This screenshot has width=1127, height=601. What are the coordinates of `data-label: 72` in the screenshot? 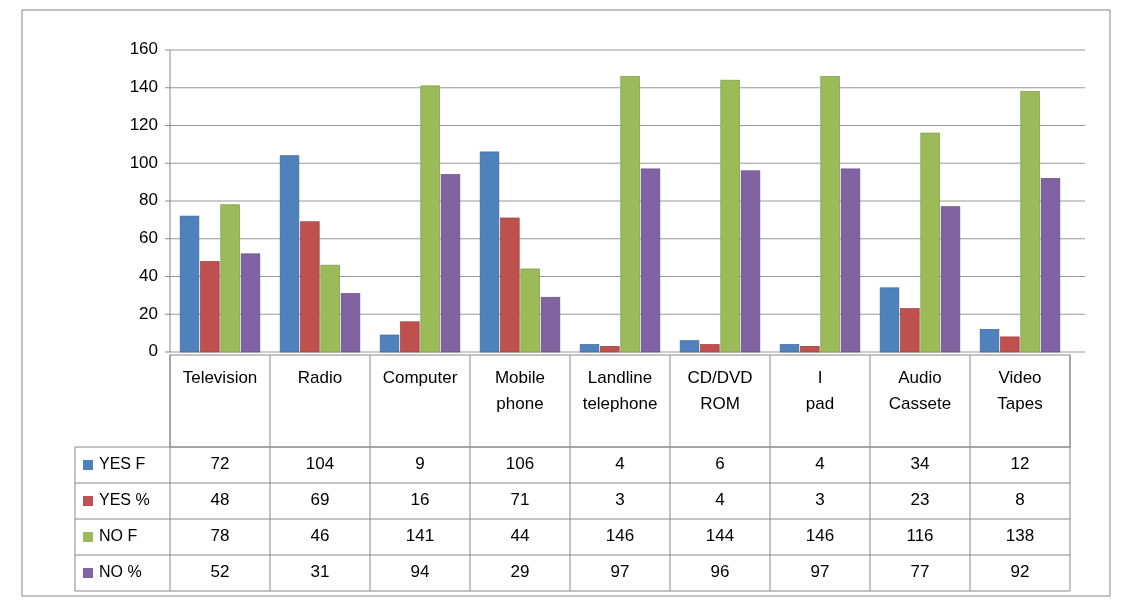 It's located at (220, 464).